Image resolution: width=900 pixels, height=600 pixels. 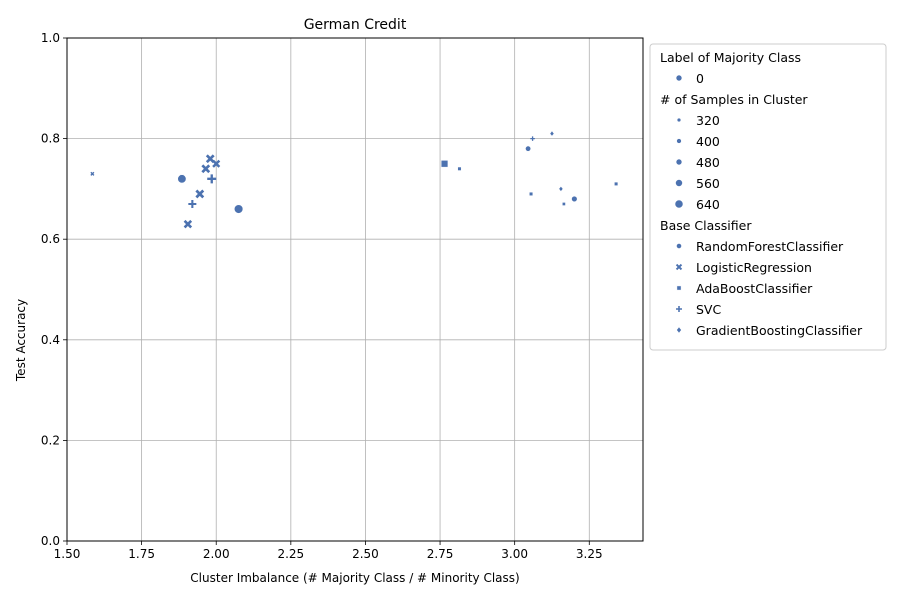 What do you see at coordinates (708, 204) in the screenshot?
I see `legend-entry-label: 640` at bounding box center [708, 204].